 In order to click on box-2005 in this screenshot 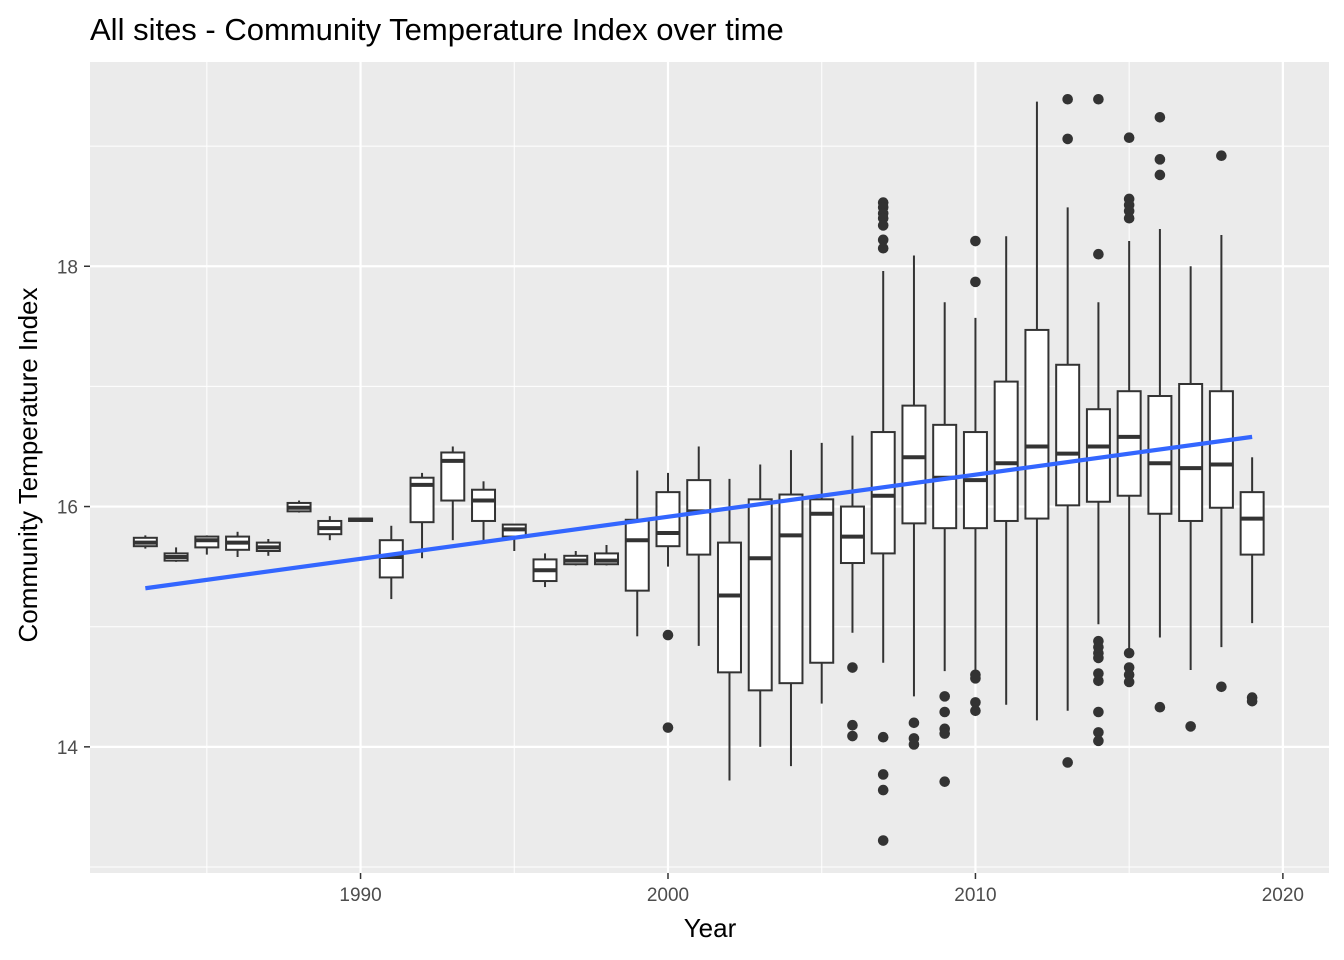, I will do `click(822, 573)`.